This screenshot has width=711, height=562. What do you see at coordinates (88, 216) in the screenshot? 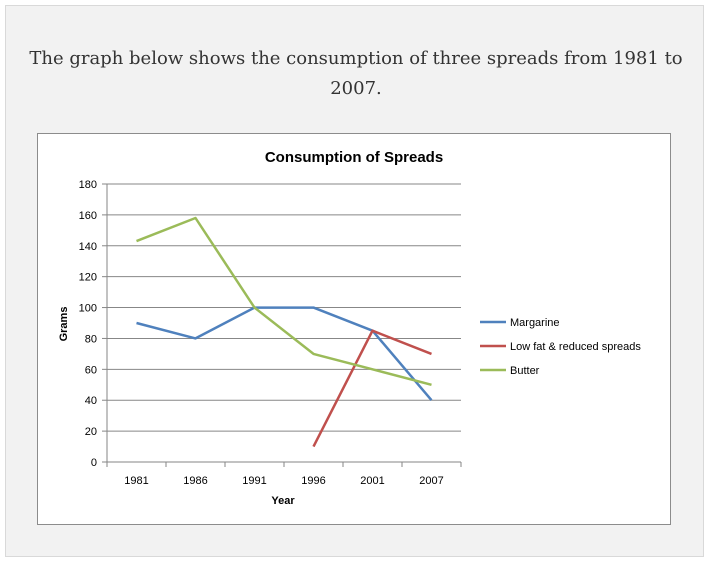
I see `y-tick-label: 160` at bounding box center [88, 216].